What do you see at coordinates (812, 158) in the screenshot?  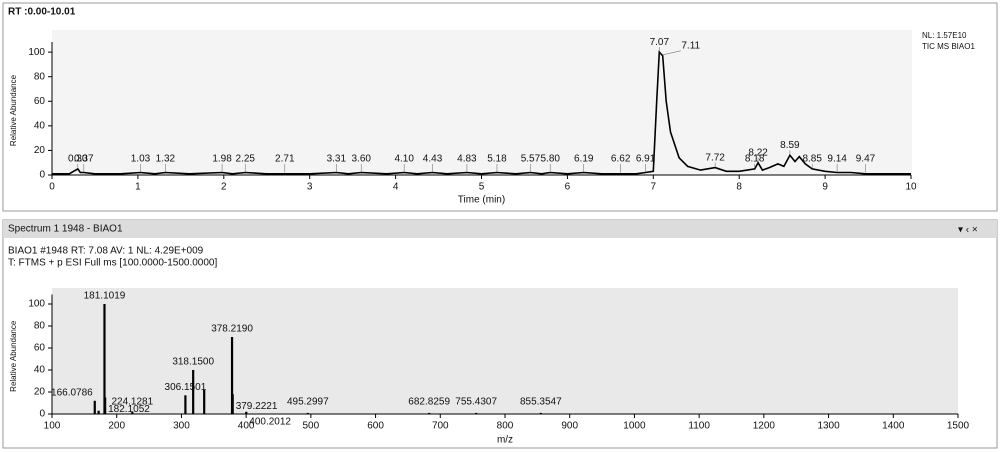 I see `peak-label: 8.85` at bounding box center [812, 158].